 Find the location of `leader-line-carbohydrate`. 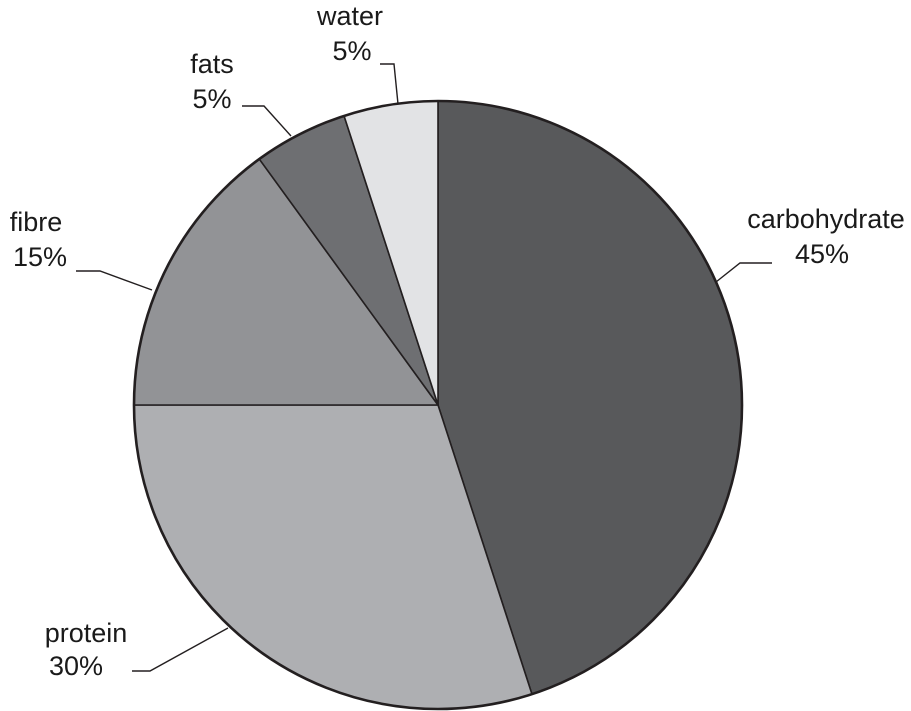

leader-line-carbohydrate is located at coordinates (743, 272).